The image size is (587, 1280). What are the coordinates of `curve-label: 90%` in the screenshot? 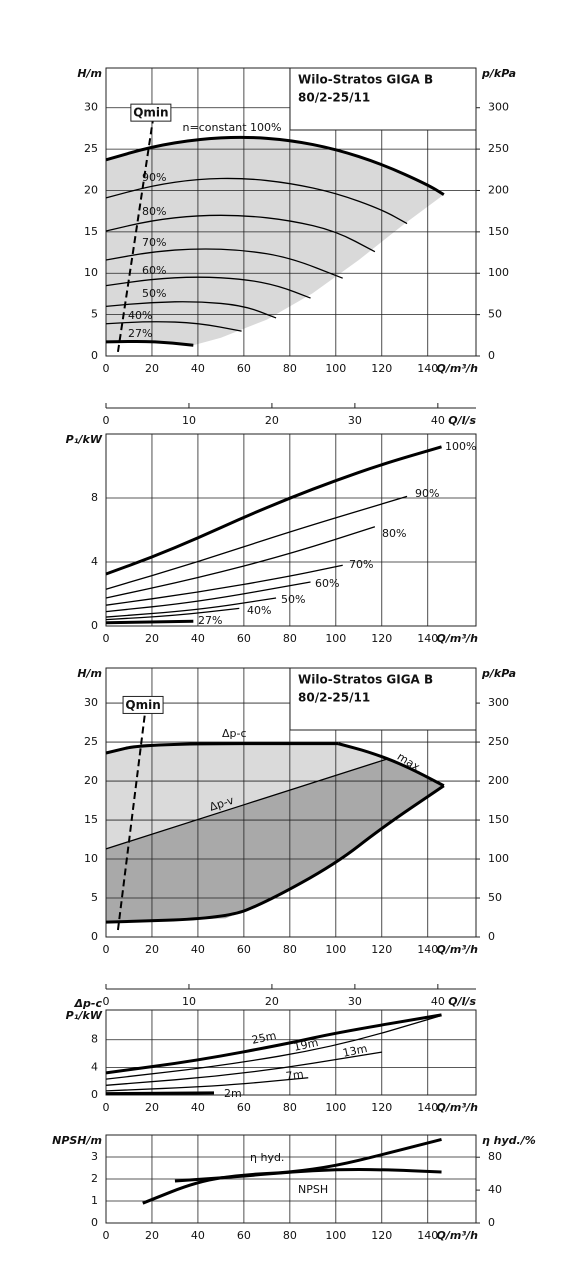 It's located at (427, 493).